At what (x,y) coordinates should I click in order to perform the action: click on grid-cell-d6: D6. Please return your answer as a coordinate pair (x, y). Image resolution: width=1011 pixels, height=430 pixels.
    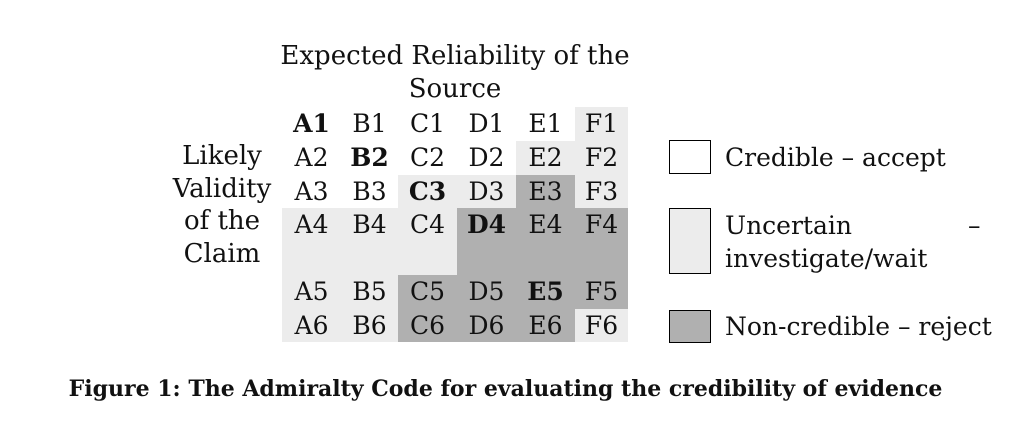
    Looking at the image, I should click on (486, 325).